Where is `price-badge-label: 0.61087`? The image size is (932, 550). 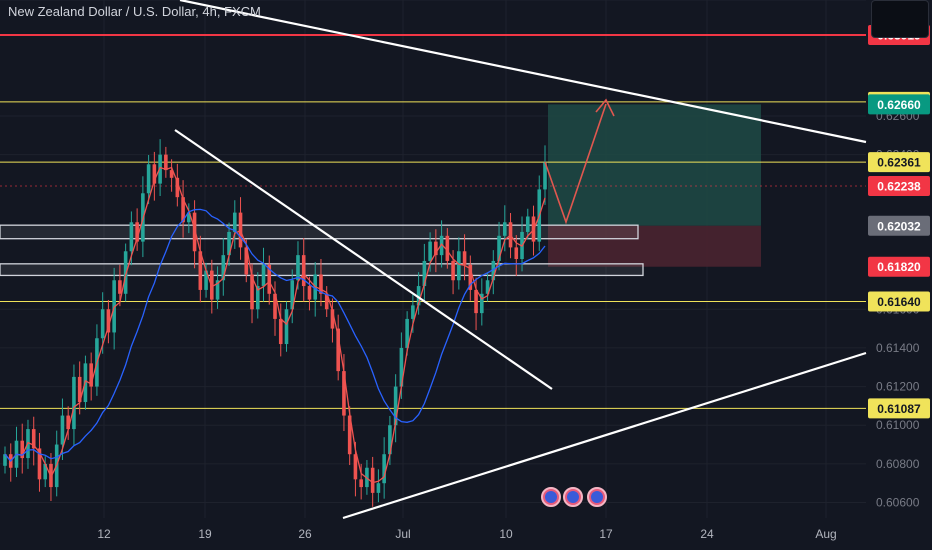 price-badge-label: 0.61087 is located at coordinates (899, 409).